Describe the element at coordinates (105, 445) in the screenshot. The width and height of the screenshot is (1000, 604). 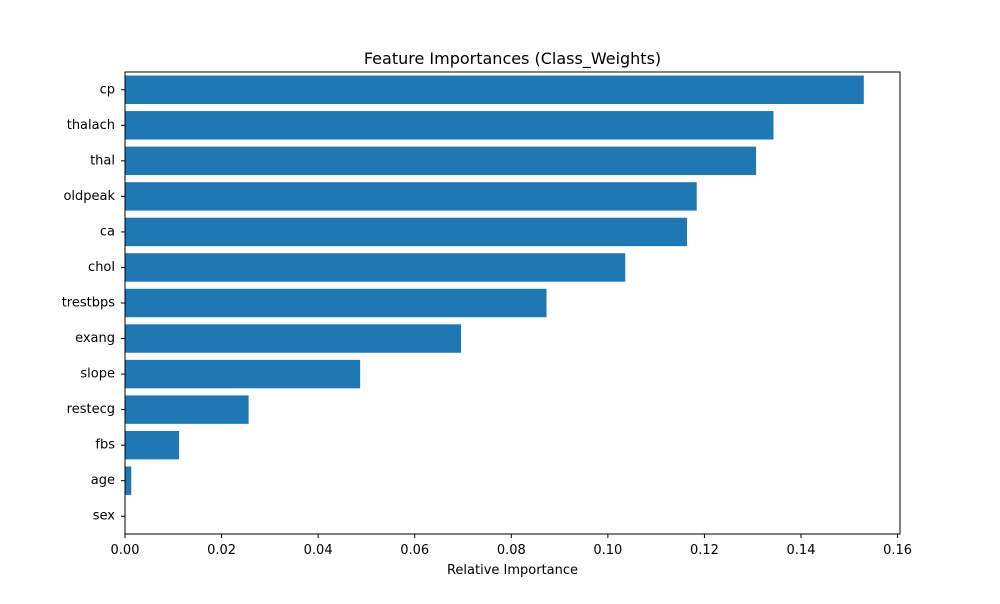
I see `y-tick-label: fbs` at that location.